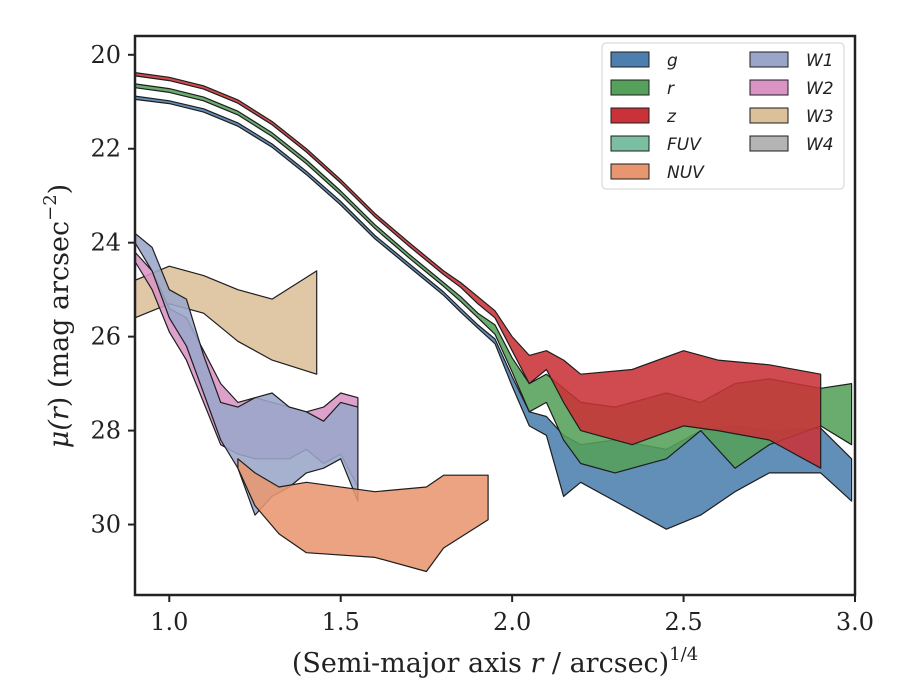 Image resolution: width=900 pixels, height=700 pixels. I want to click on x-tick-label: 1.5, so click(341, 622).